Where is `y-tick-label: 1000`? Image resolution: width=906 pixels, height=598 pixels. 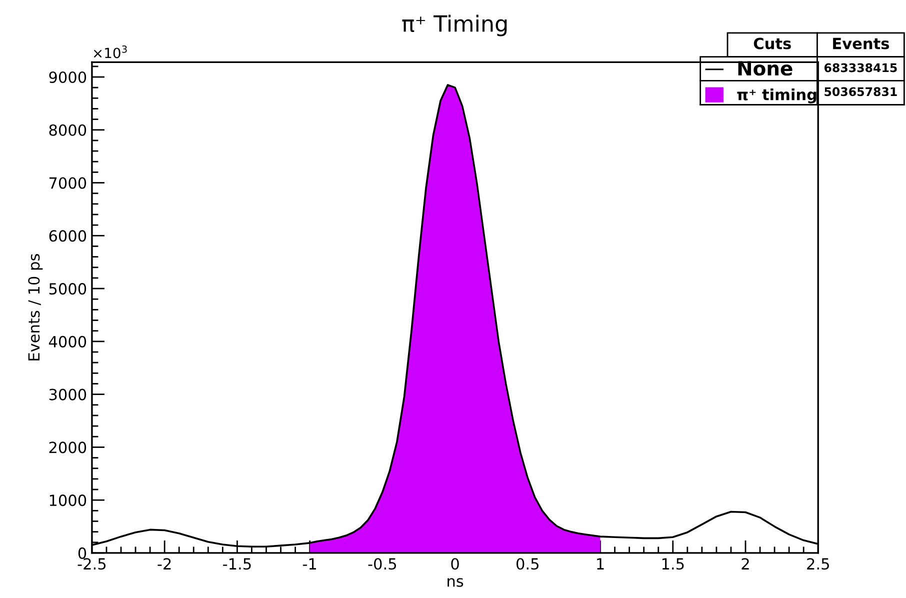 y-tick-label: 1000 is located at coordinates (68, 500).